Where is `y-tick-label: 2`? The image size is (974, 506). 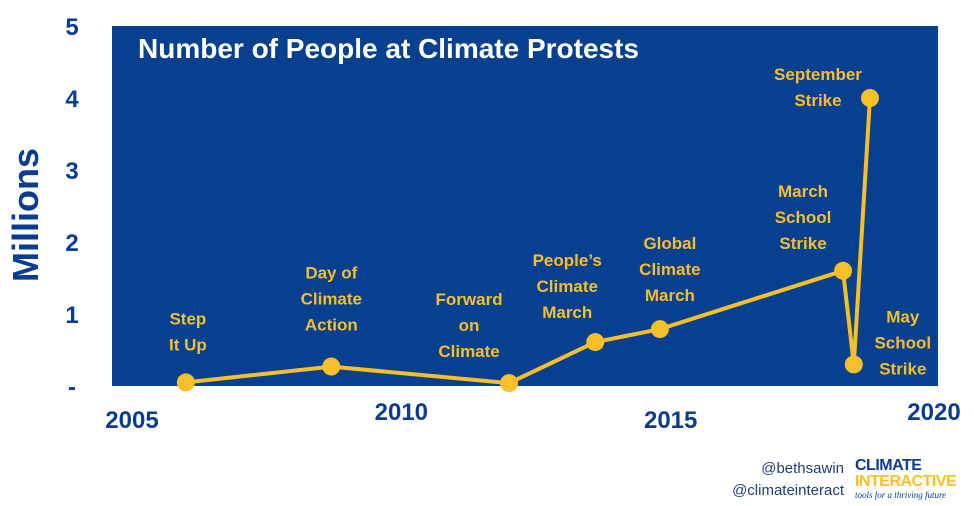 y-tick-label: 2 is located at coordinates (71, 243).